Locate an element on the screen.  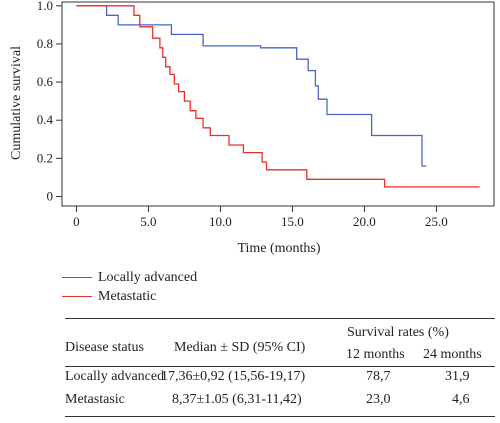
legend: Locally advanced Metastatic is located at coordinates (129, 287).